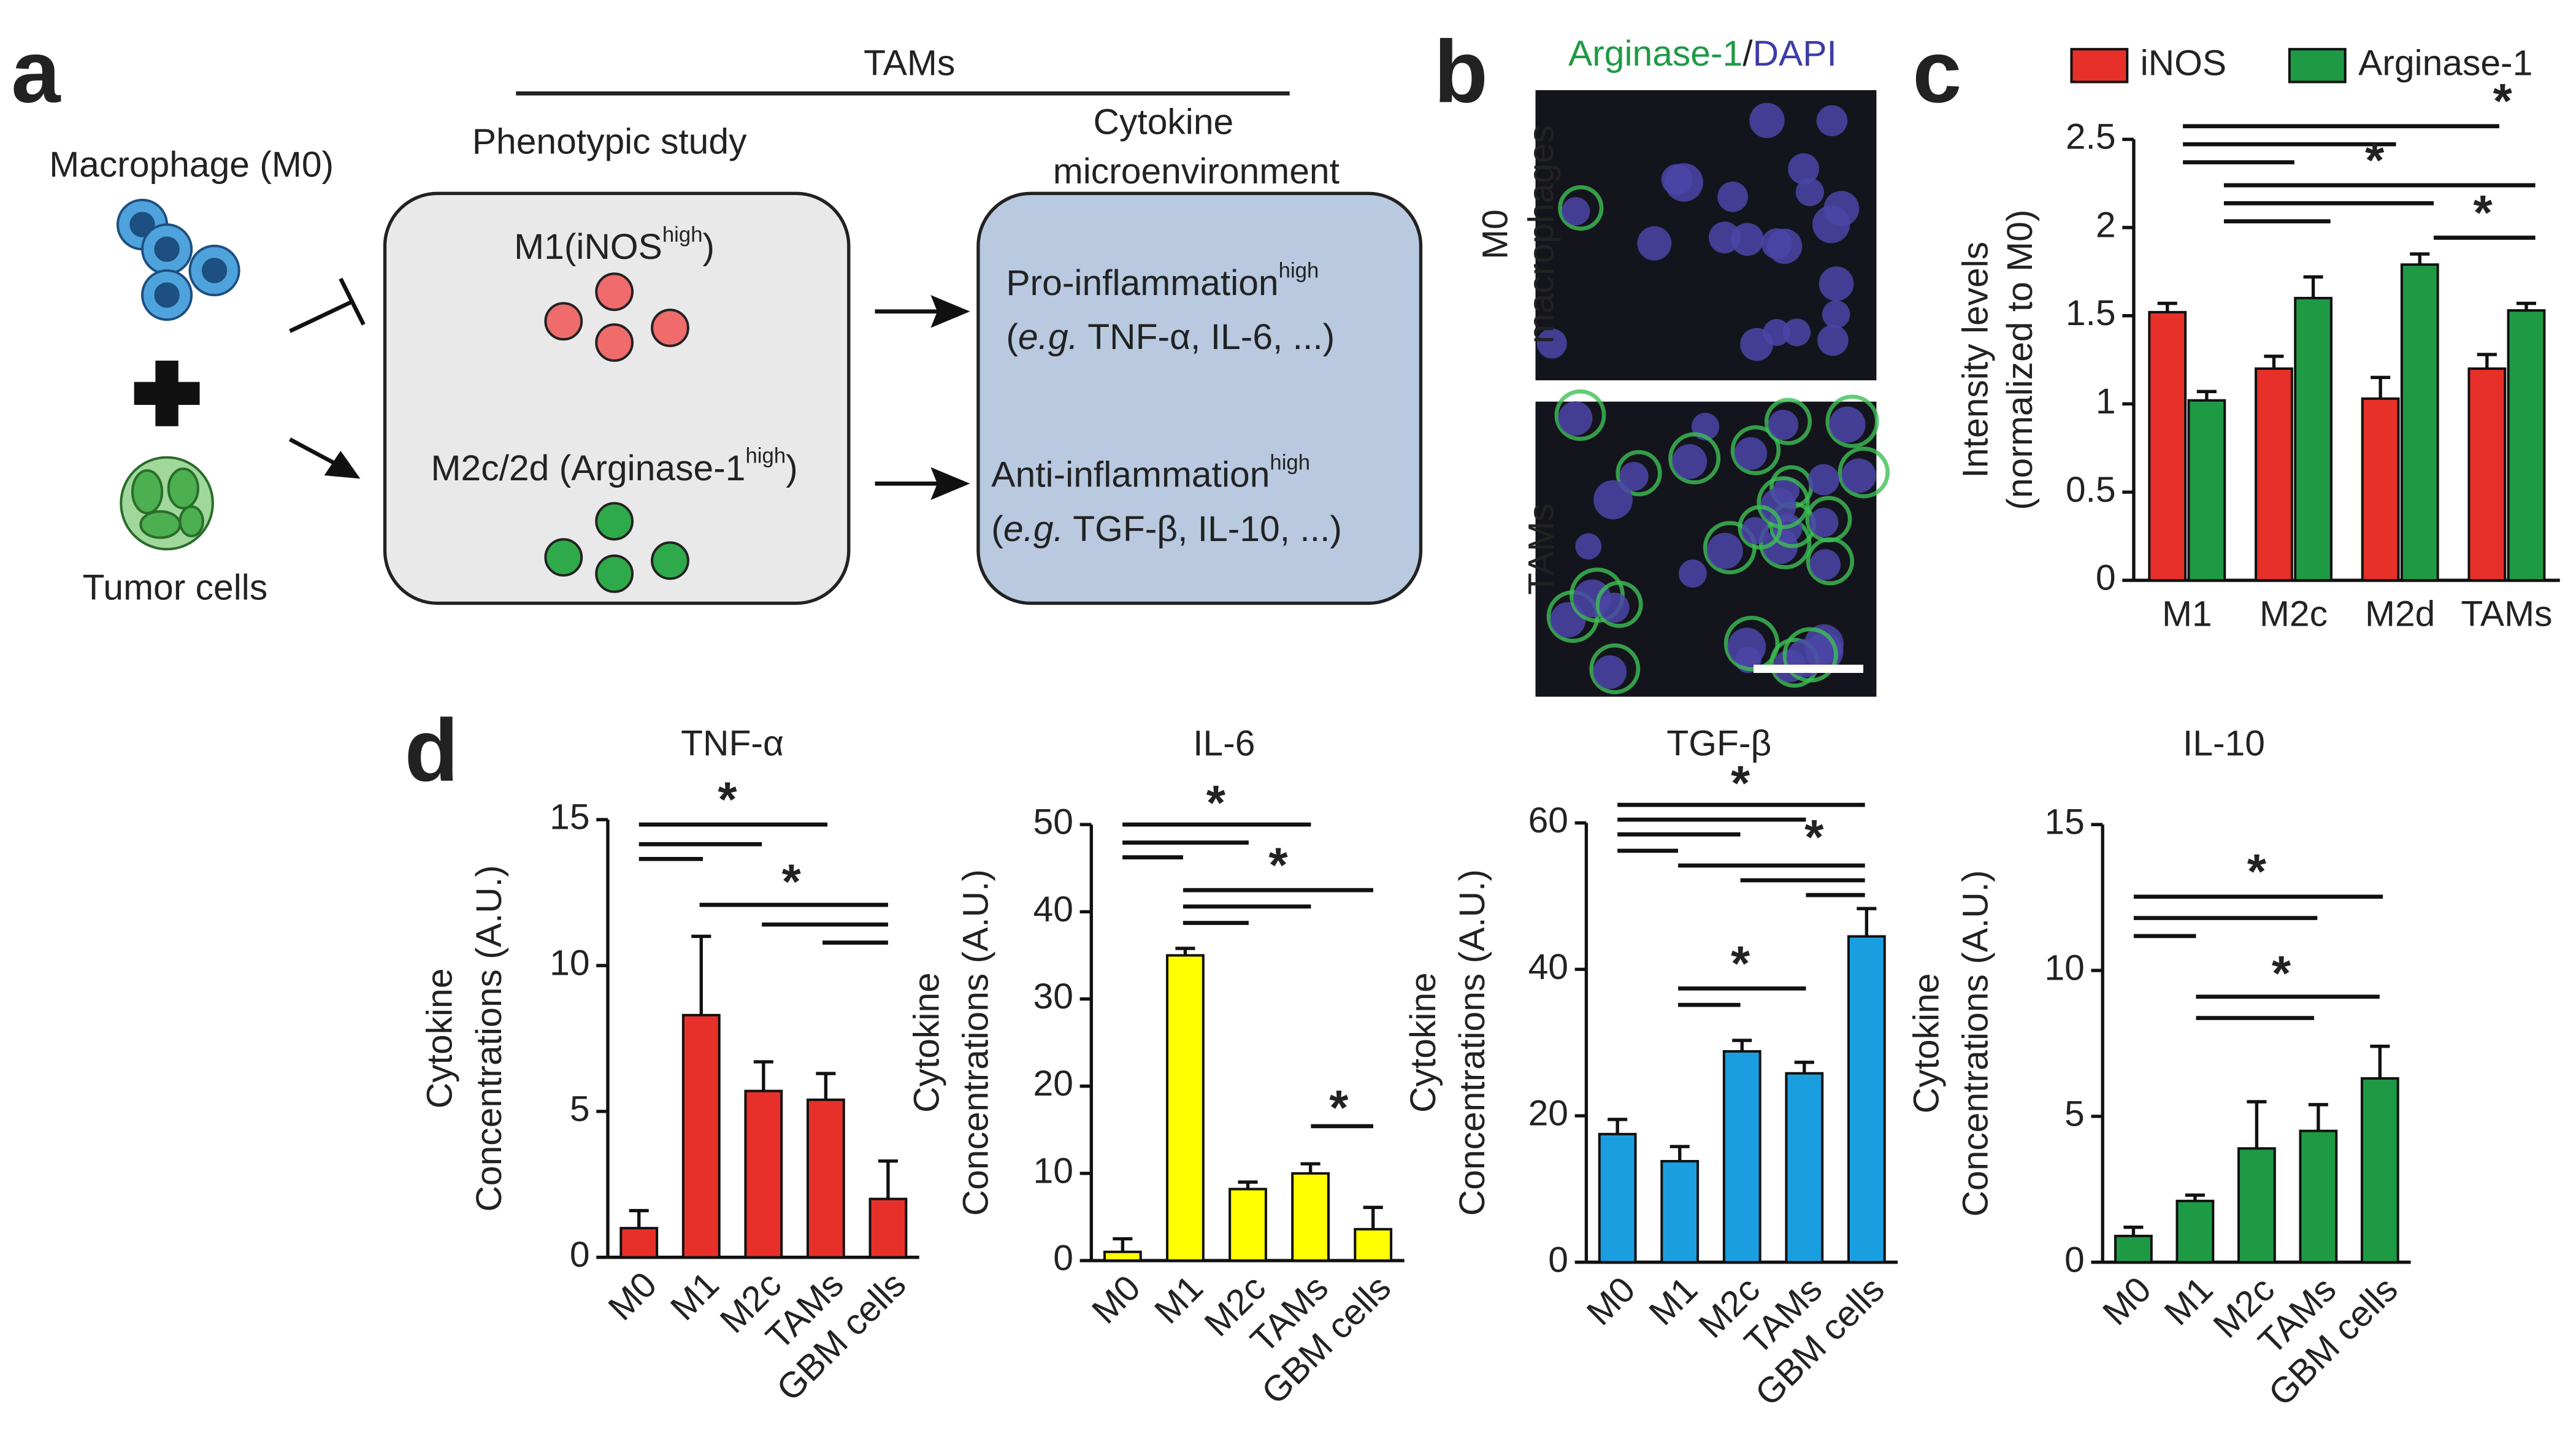 Image resolution: width=2576 pixels, height=1436 pixels. What do you see at coordinates (1496, 234) in the screenshot?
I see `row-label: M0` at bounding box center [1496, 234].